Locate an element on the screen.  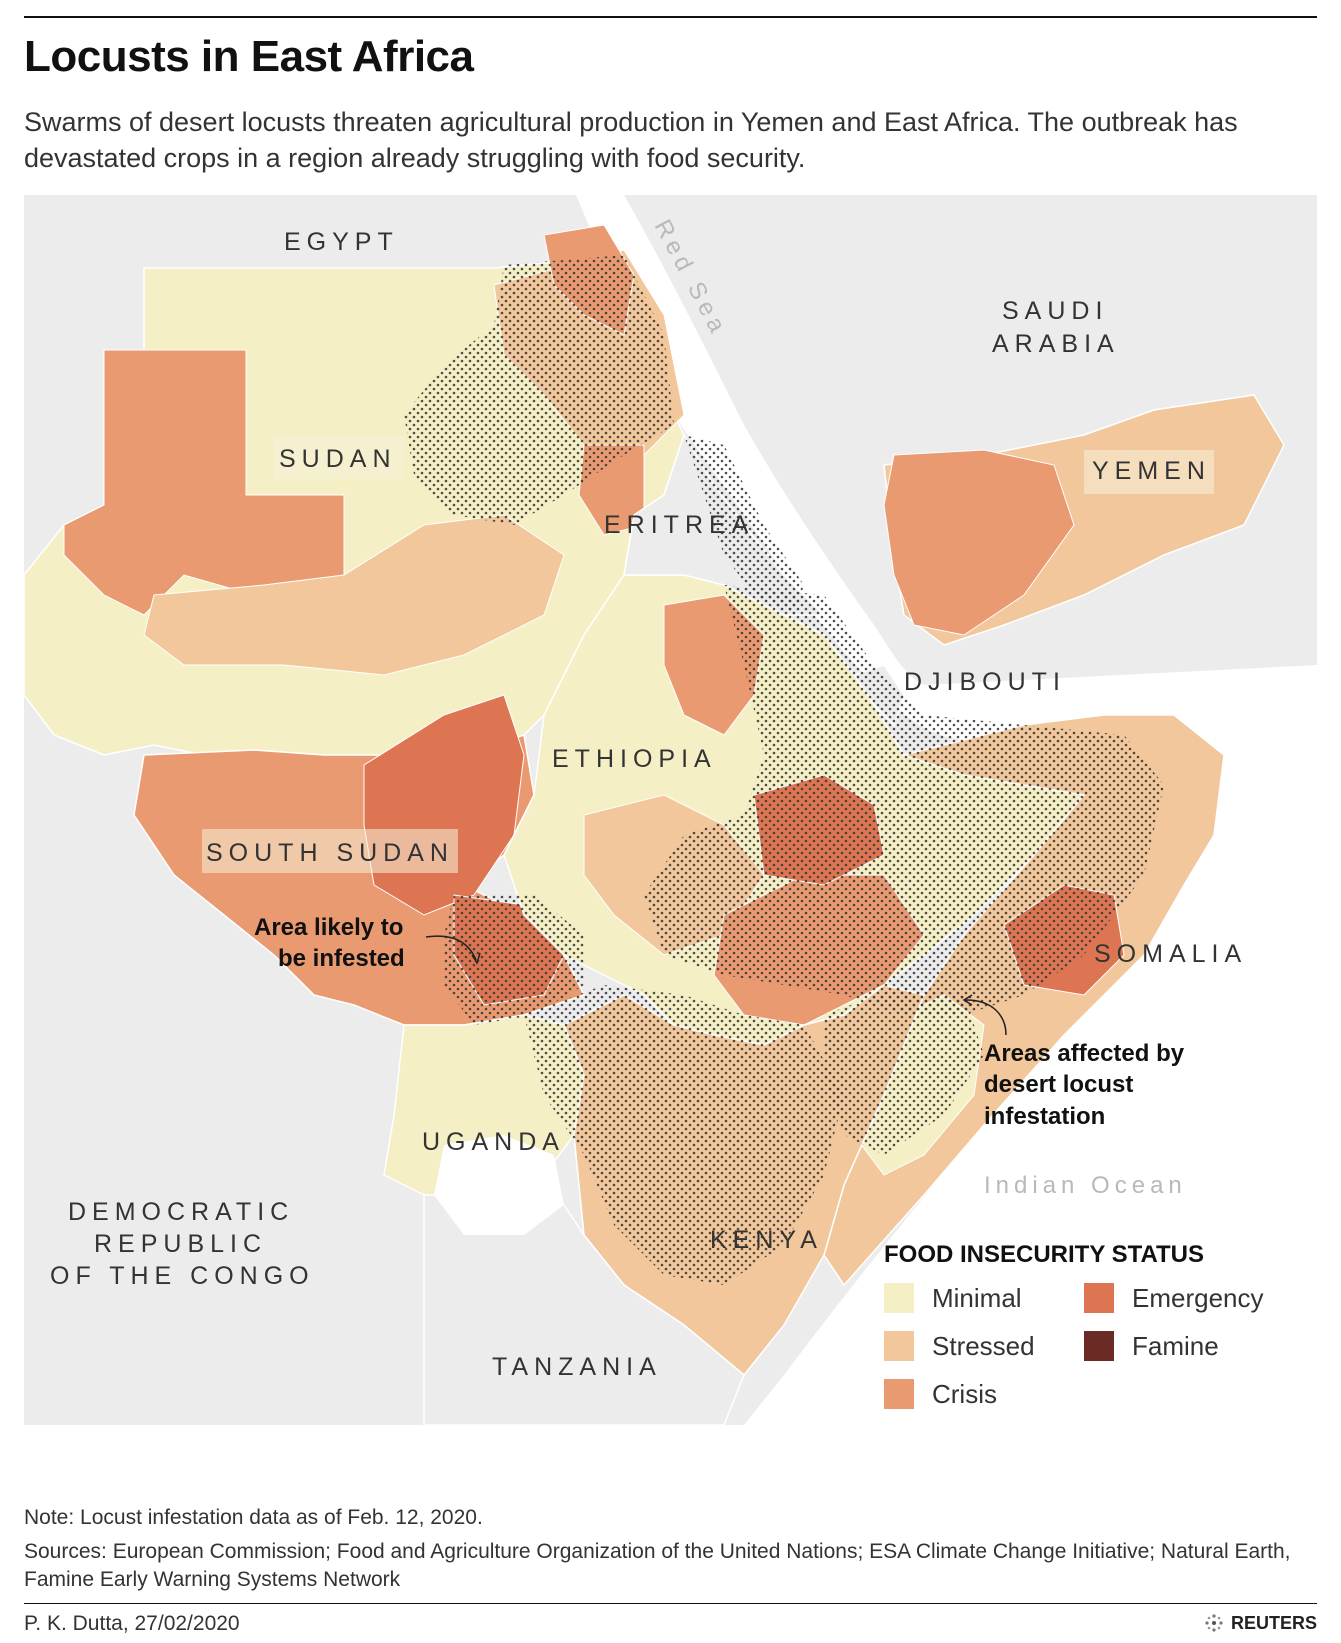
page-title: Locusts in East Africa is located at coordinates (249, 56).